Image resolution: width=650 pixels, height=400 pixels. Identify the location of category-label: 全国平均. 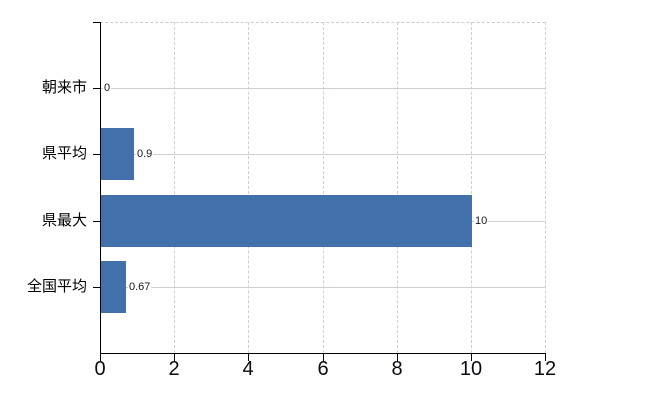
(56, 286).